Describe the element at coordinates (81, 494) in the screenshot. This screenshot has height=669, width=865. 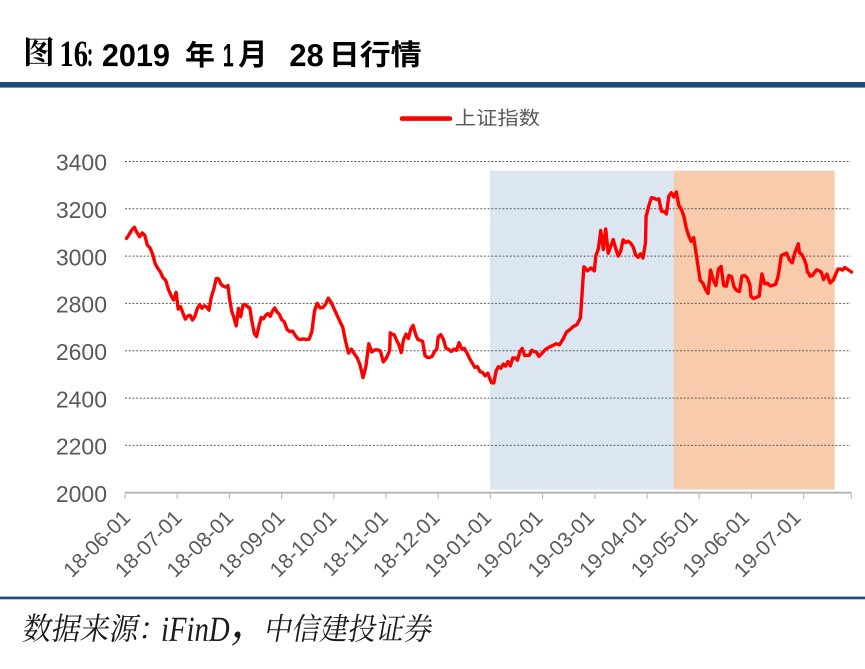
I see `svg-text: 2000` at that location.